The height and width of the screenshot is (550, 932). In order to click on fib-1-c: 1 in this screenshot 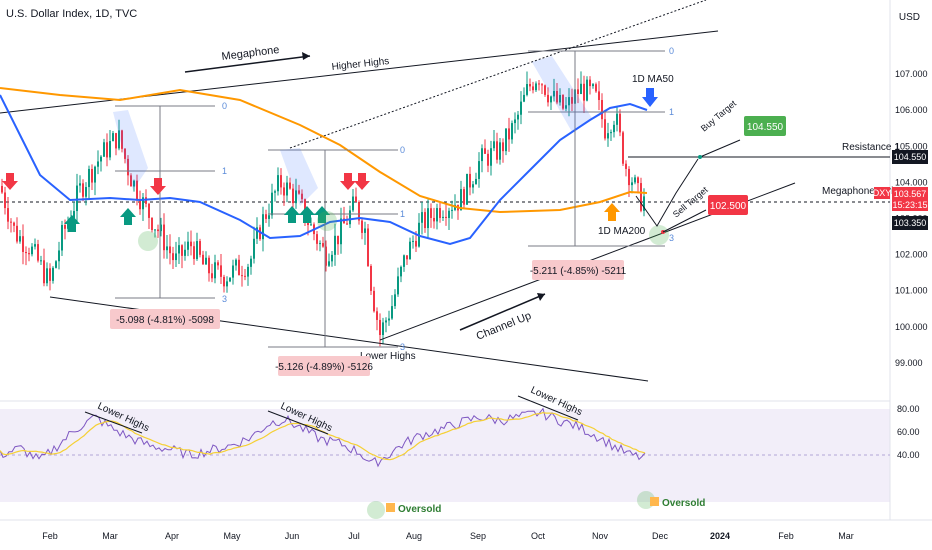, I will do `click(671, 112)`.